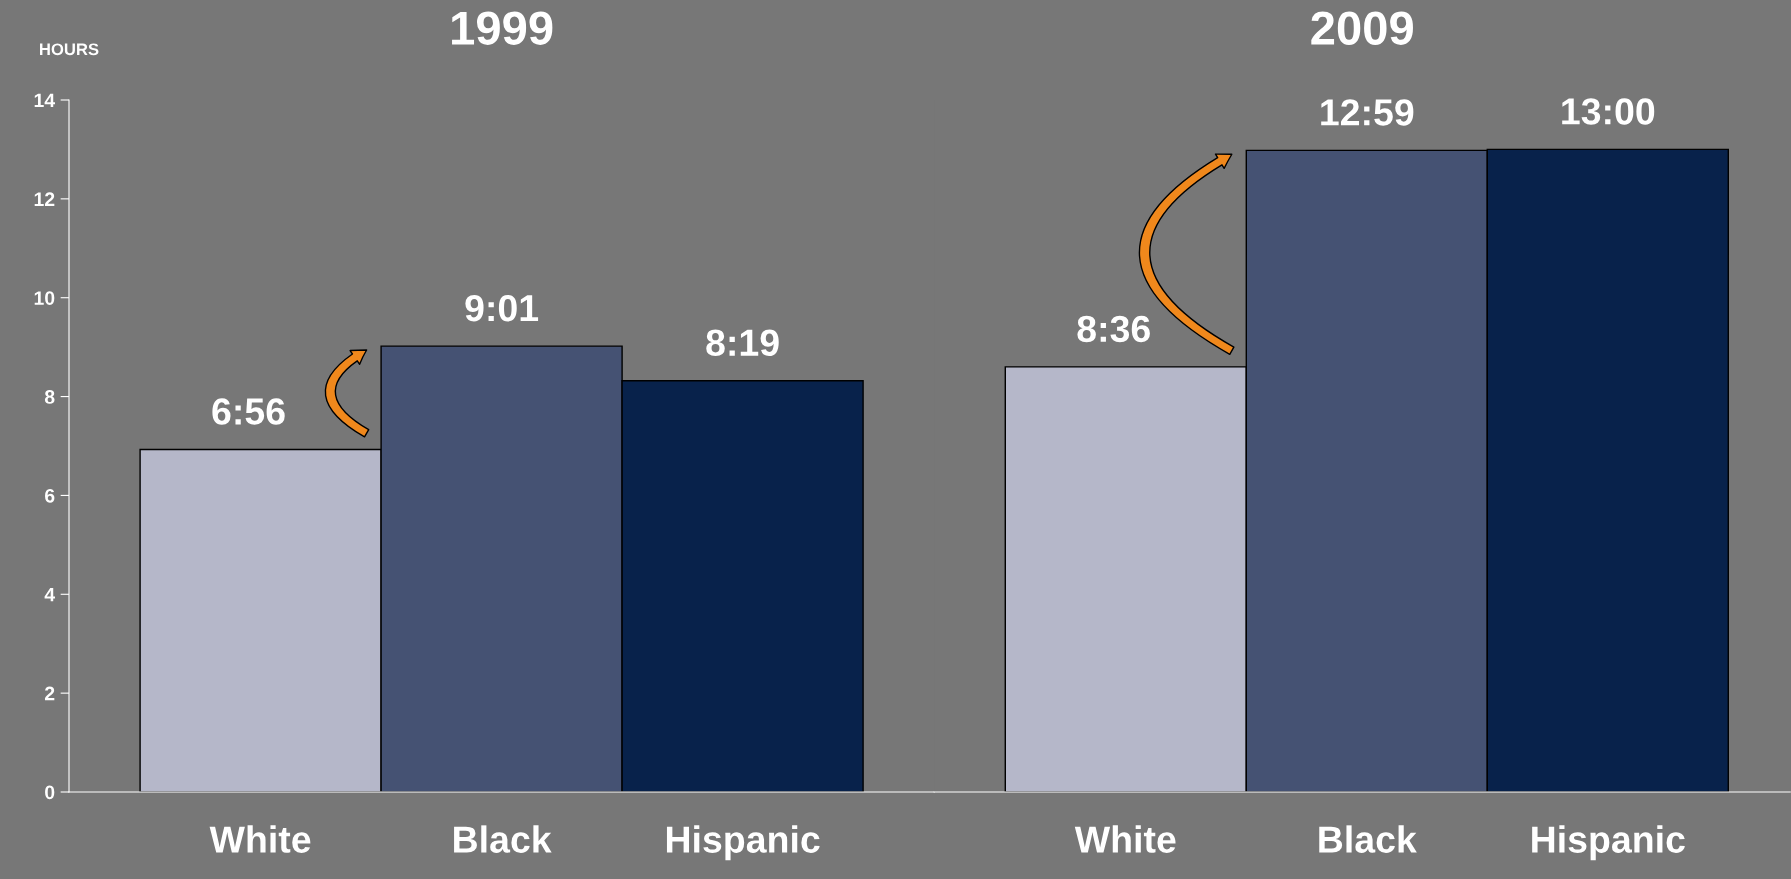 The image size is (1791, 879). What do you see at coordinates (742, 343) in the screenshot?
I see `data-label: 8:19` at bounding box center [742, 343].